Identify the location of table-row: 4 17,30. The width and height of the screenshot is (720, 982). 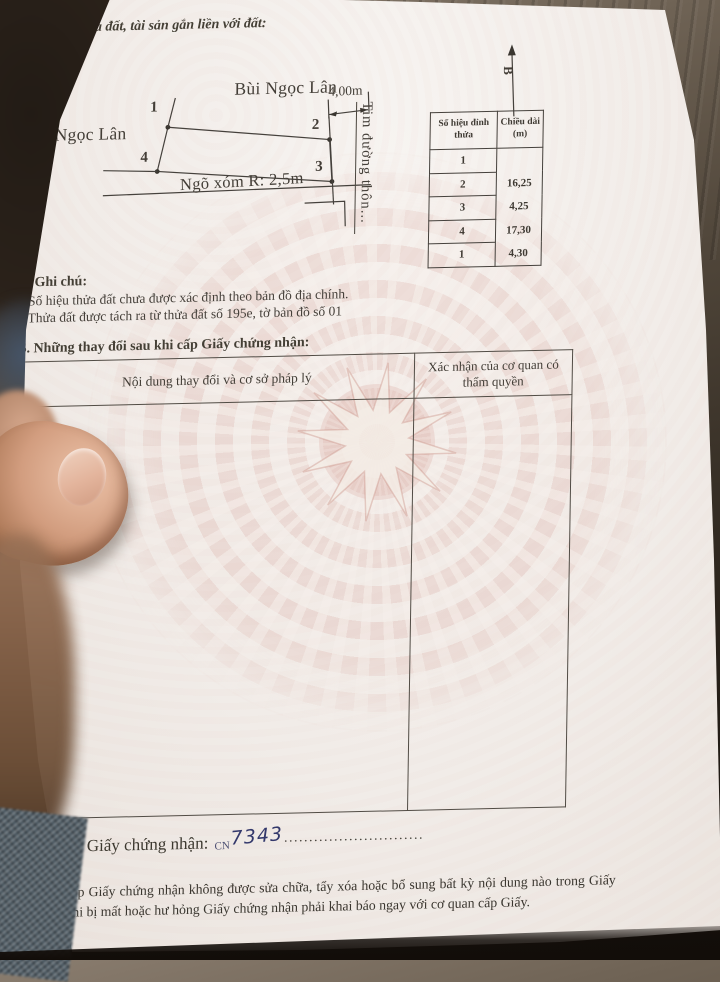
(485, 230).